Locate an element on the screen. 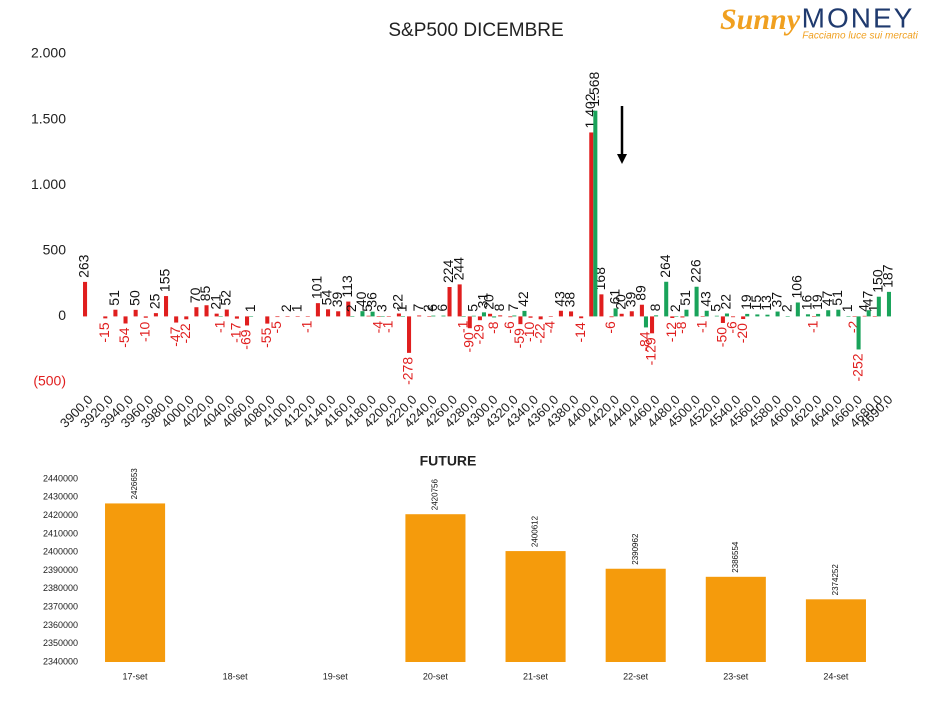 This screenshot has height=703, width=944. data-label: 39 is located at coordinates (337, 299).